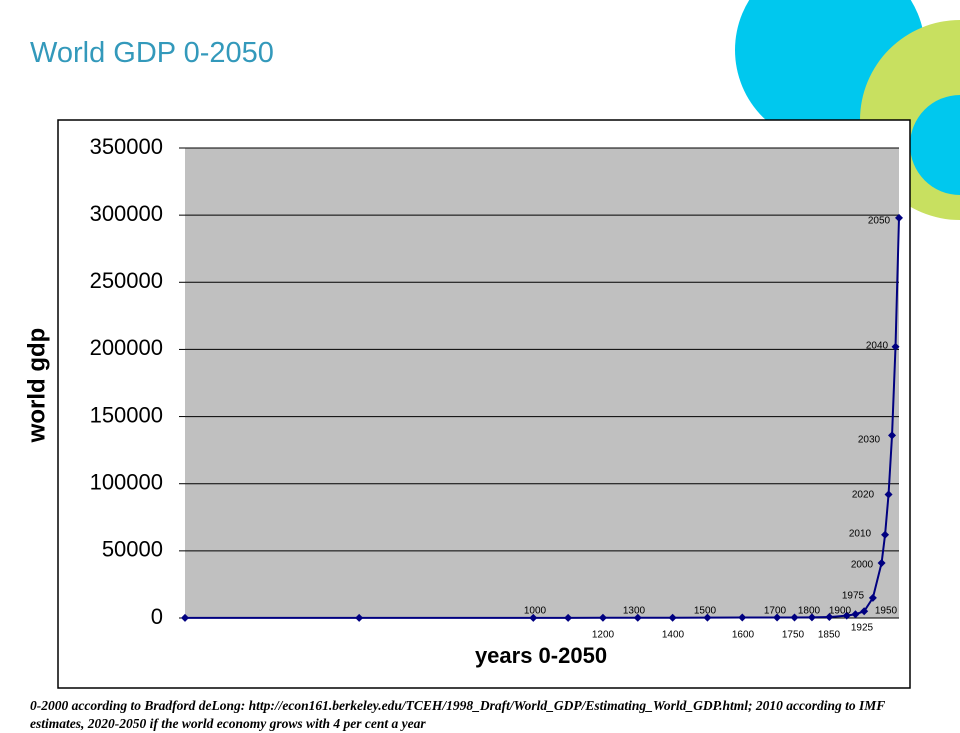 This screenshot has width=960, height=733. What do you see at coordinates (879, 221) in the screenshot?
I see `point-label: 2050` at bounding box center [879, 221].